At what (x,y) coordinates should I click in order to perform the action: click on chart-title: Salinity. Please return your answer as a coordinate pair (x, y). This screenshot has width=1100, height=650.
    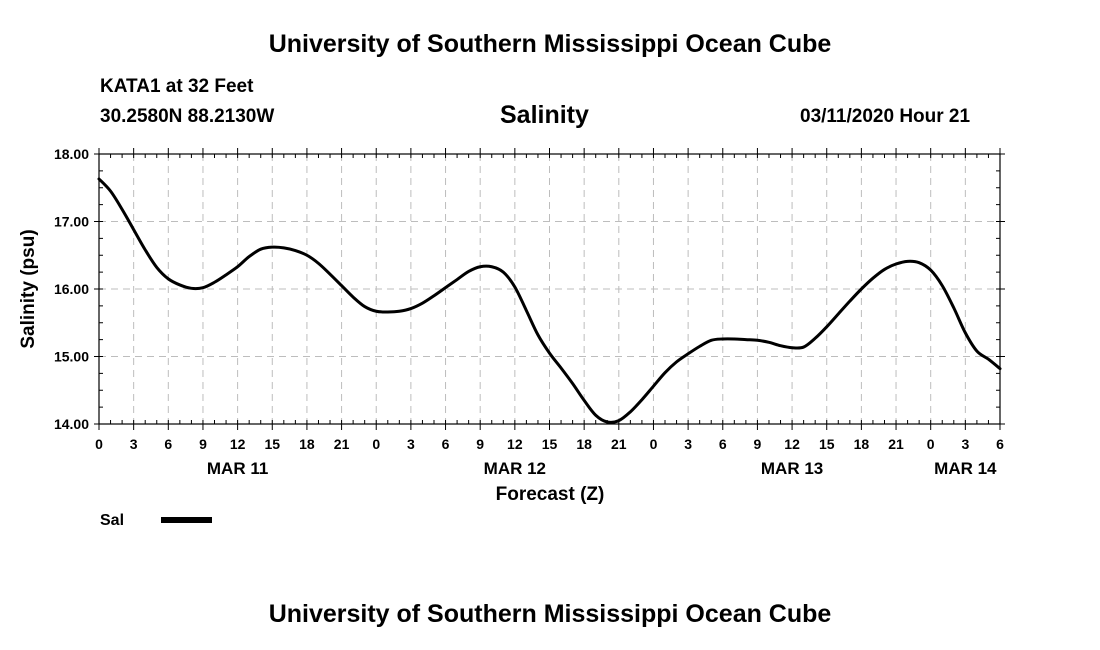
    Looking at the image, I should click on (544, 115).